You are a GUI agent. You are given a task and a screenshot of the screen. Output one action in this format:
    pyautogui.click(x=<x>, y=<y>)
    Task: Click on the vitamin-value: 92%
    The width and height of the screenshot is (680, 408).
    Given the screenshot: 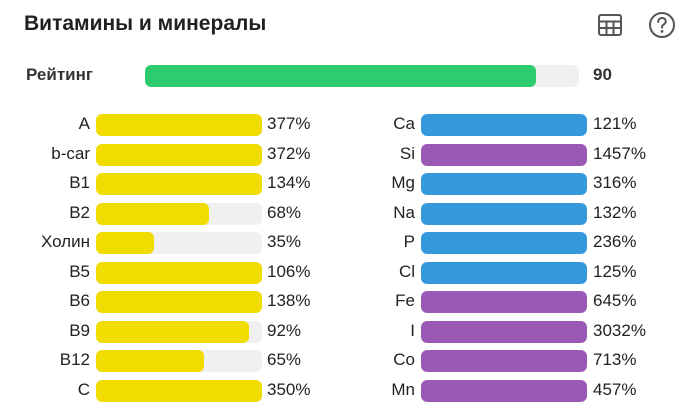 What is the action you would take?
    pyautogui.click(x=284, y=330)
    